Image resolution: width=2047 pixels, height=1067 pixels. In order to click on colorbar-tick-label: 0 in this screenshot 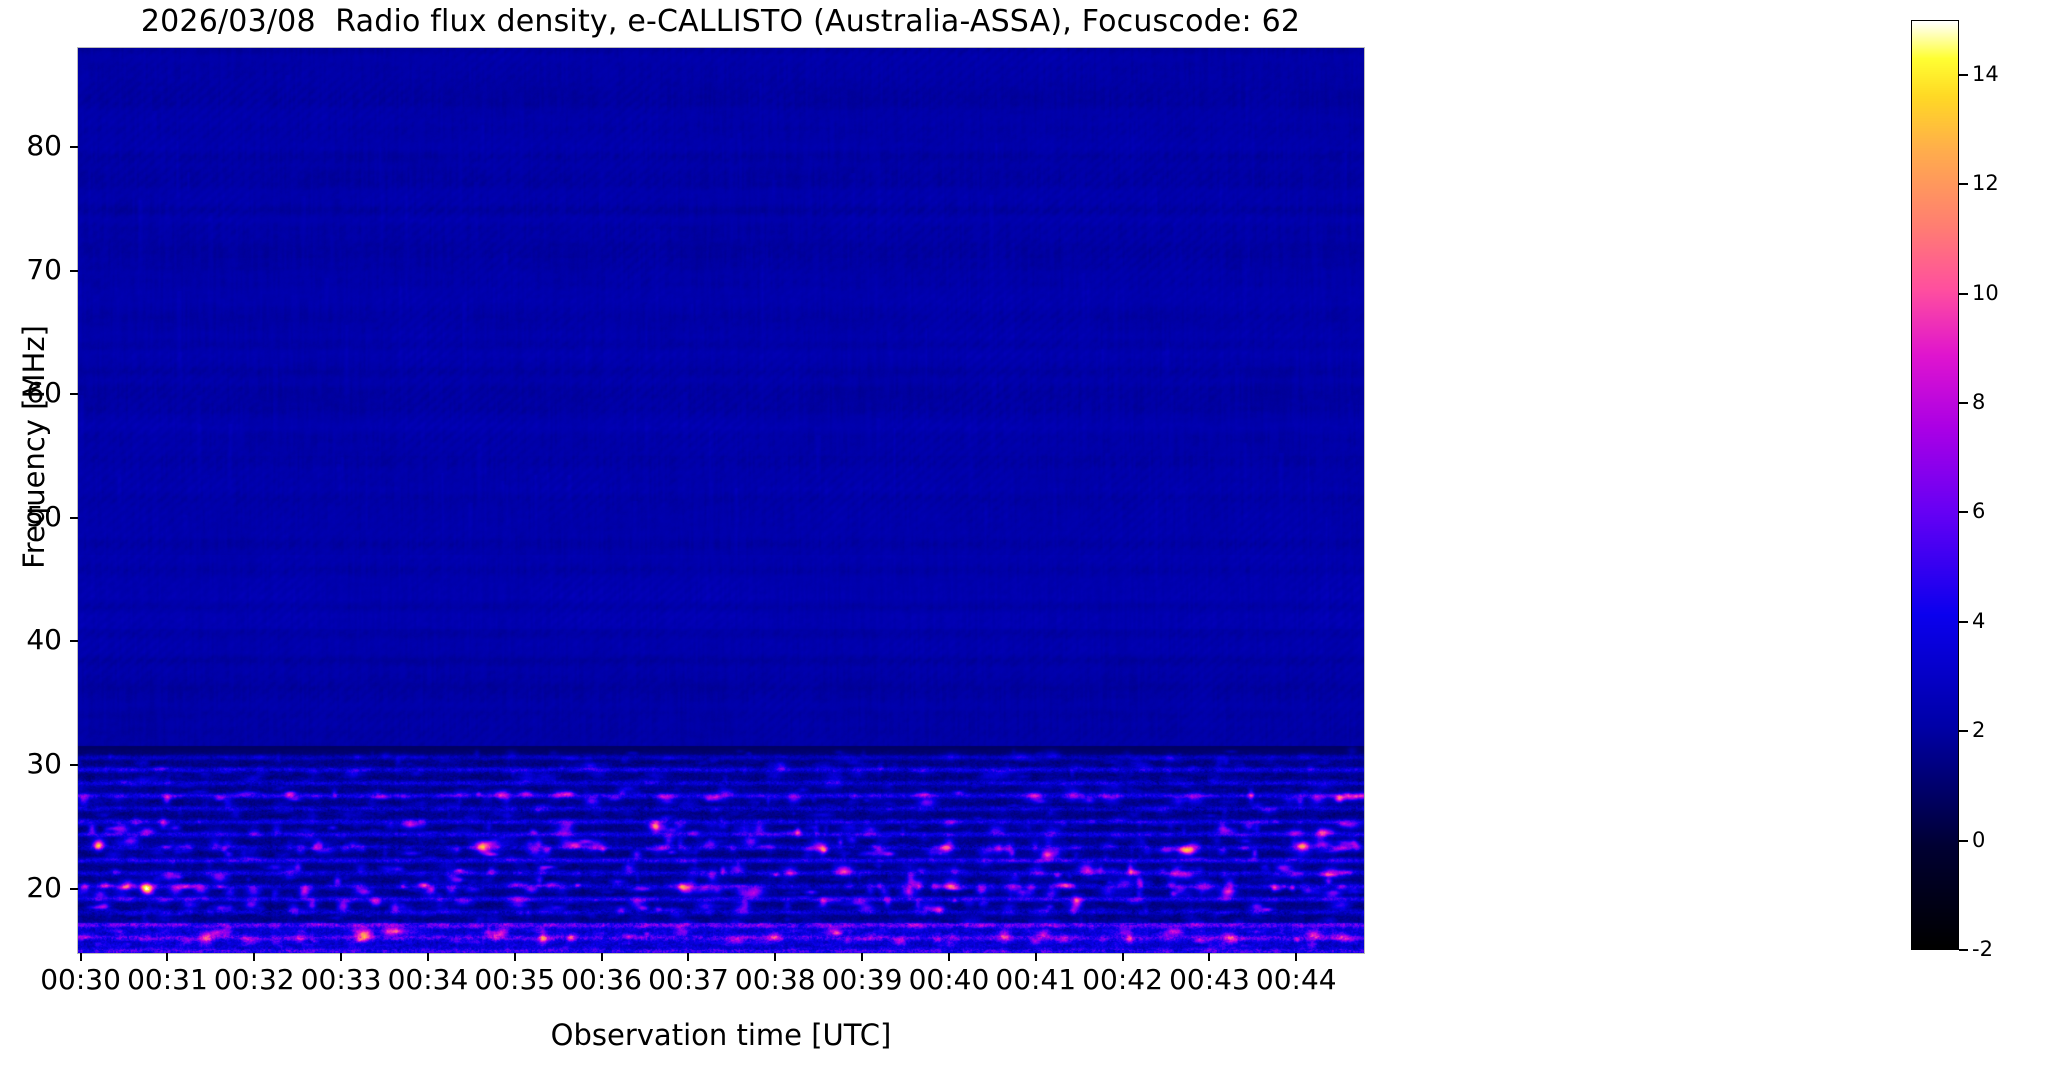, I will do `click(1979, 839)`.